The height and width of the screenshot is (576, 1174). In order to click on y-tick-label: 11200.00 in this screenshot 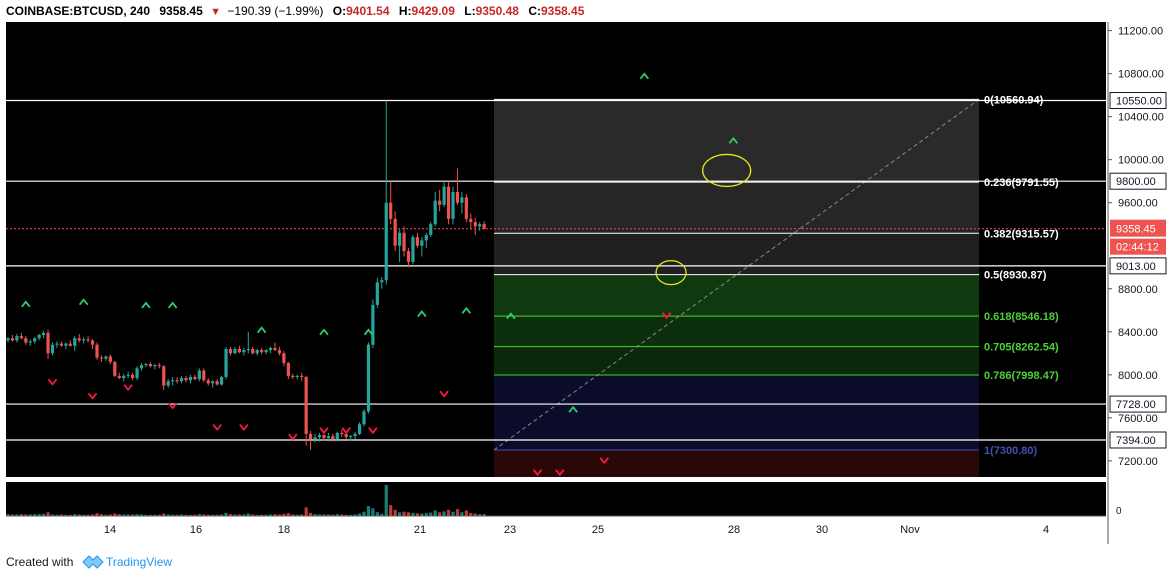, I will do `click(1140, 32)`.